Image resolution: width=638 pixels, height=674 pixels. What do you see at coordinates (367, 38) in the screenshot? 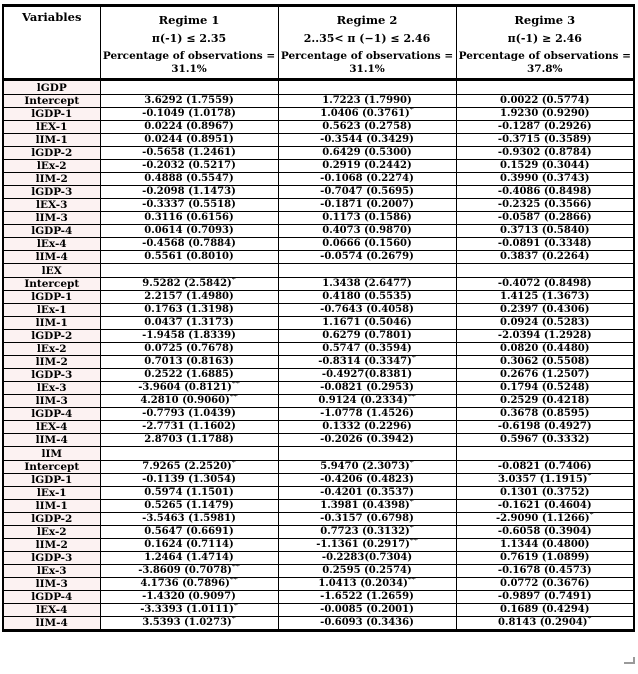
I see `regime-2-condition: 2..35< π (−1) ≤ 2.46` at bounding box center [367, 38].